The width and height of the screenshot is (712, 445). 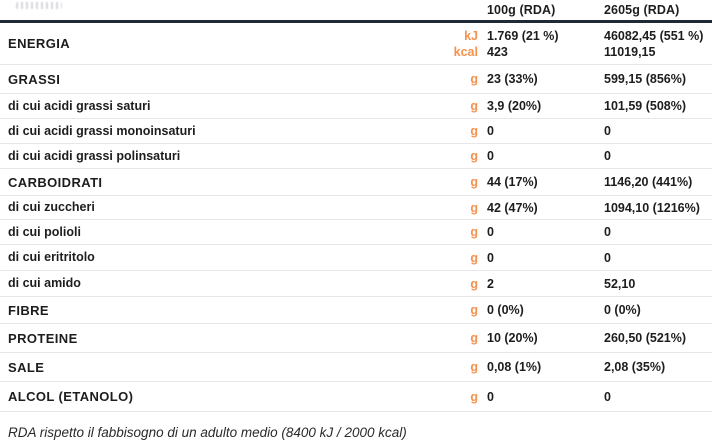 I want to click on unit-label-line: kJ, so click(x=471, y=35).